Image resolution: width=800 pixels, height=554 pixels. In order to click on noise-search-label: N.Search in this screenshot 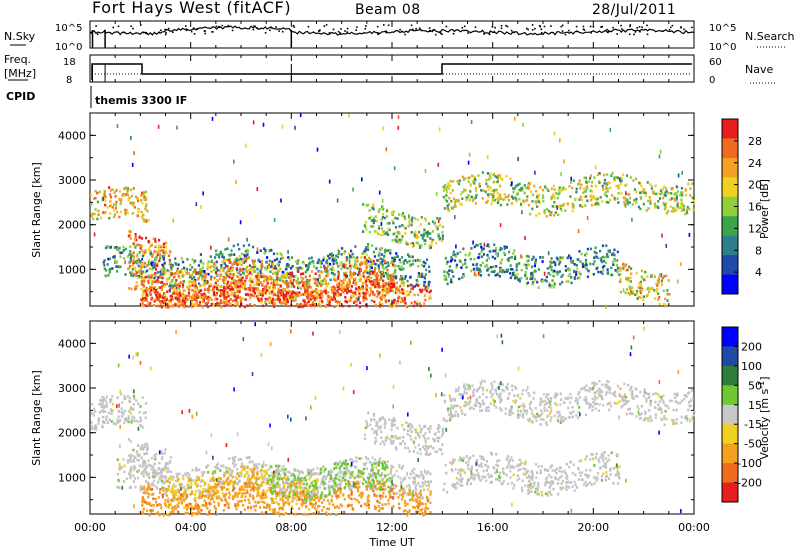, I will do `click(770, 36)`.